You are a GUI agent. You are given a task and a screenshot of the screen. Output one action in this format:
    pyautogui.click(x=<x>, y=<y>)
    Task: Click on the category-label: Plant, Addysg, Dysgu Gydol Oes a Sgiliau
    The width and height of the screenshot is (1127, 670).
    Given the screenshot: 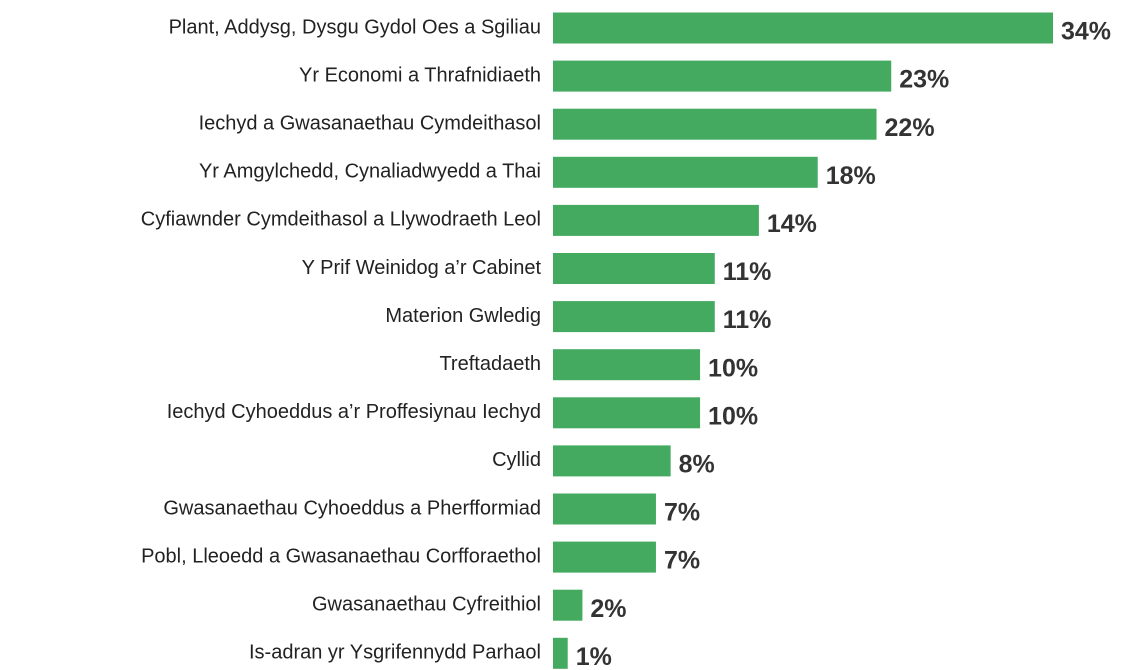 What is the action you would take?
    pyautogui.click(x=355, y=27)
    